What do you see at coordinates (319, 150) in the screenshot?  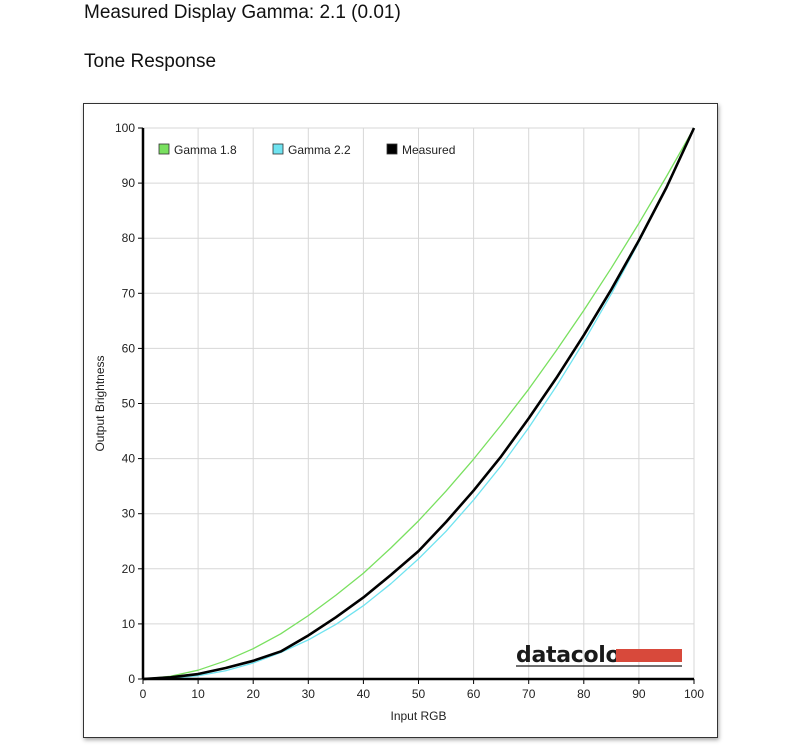 I see `legend-label: Gamma 2.2` at bounding box center [319, 150].